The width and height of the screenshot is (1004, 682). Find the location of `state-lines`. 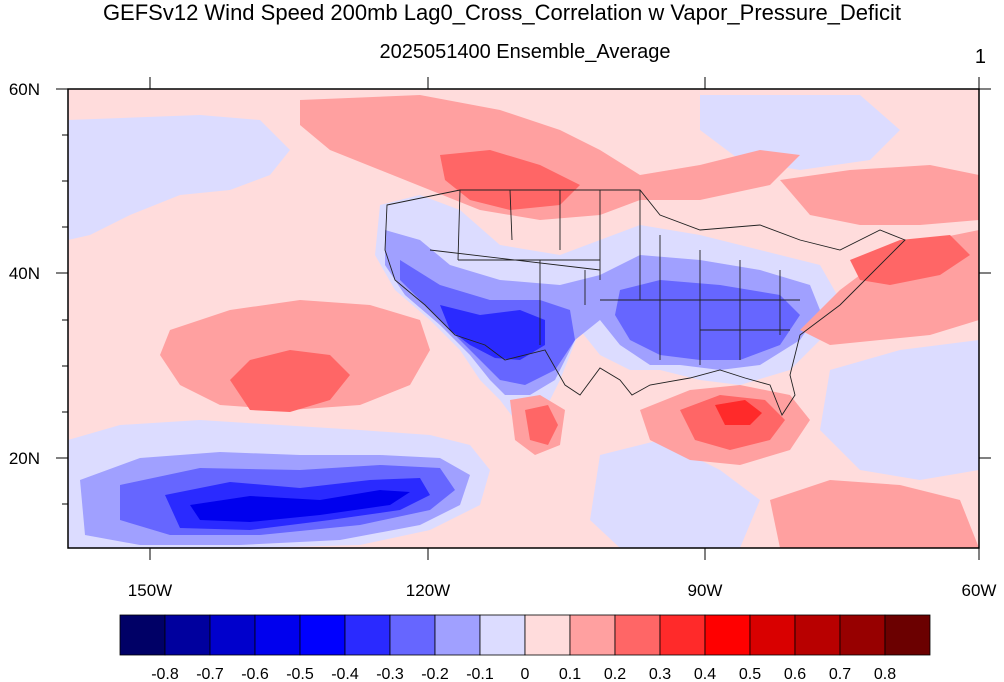

state-lines is located at coordinates (614, 277).